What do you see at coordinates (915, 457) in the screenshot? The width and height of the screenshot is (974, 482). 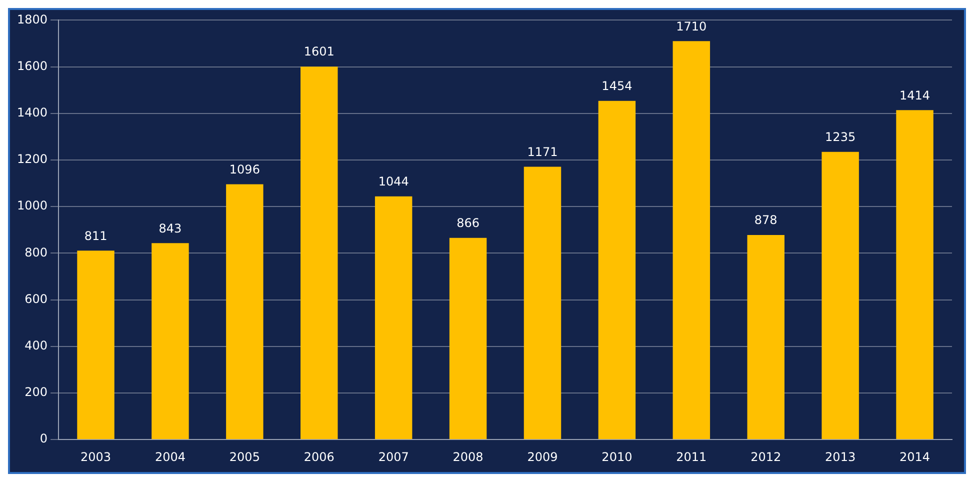 I see `x-tick-label: 2014` at bounding box center [915, 457].